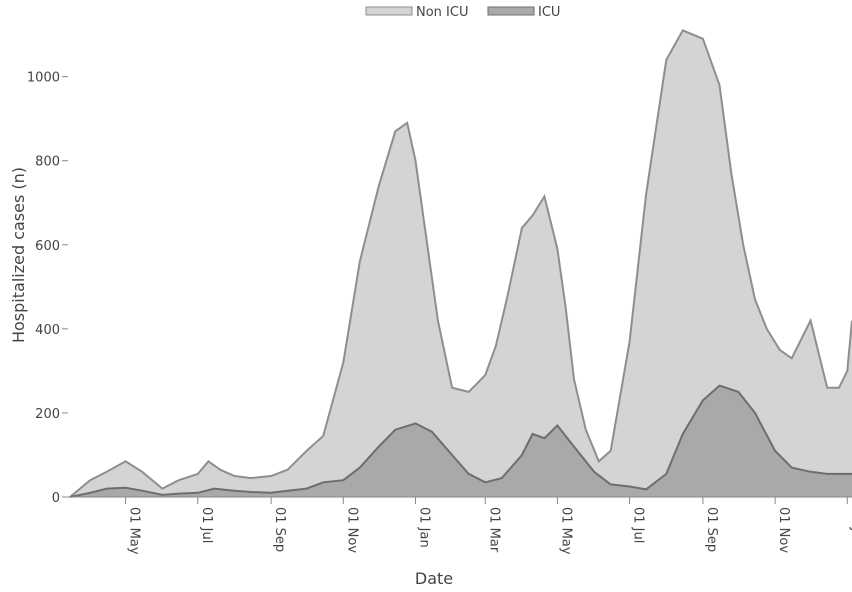 The height and width of the screenshot is (592, 852). What do you see at coordinates (47, 246) in the screenshot?
I see `y-tick-label: 600` at bounding box center [47, 246].